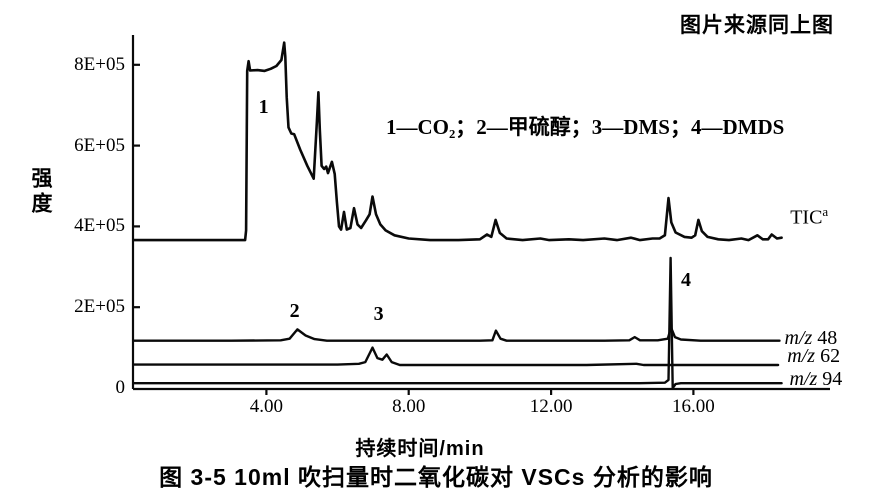 The width and height of the screenshot is (872, 497). I want to click on superscript-a: a, so click(825, 212).